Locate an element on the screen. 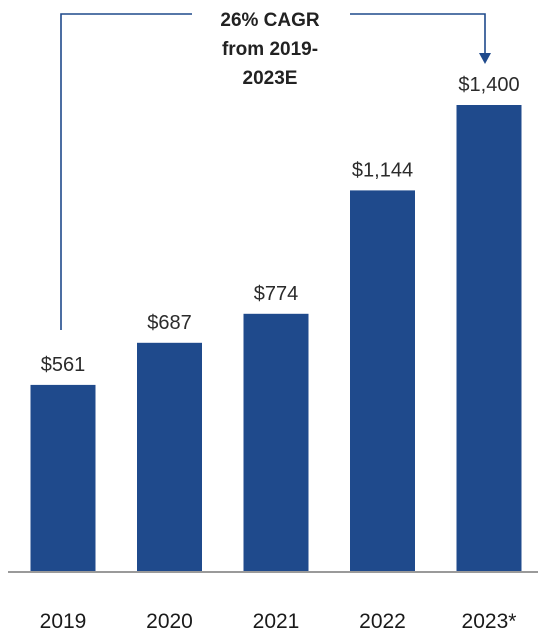 The image size is (538, 640). bar-2021 is located at coordinates (276, 442).